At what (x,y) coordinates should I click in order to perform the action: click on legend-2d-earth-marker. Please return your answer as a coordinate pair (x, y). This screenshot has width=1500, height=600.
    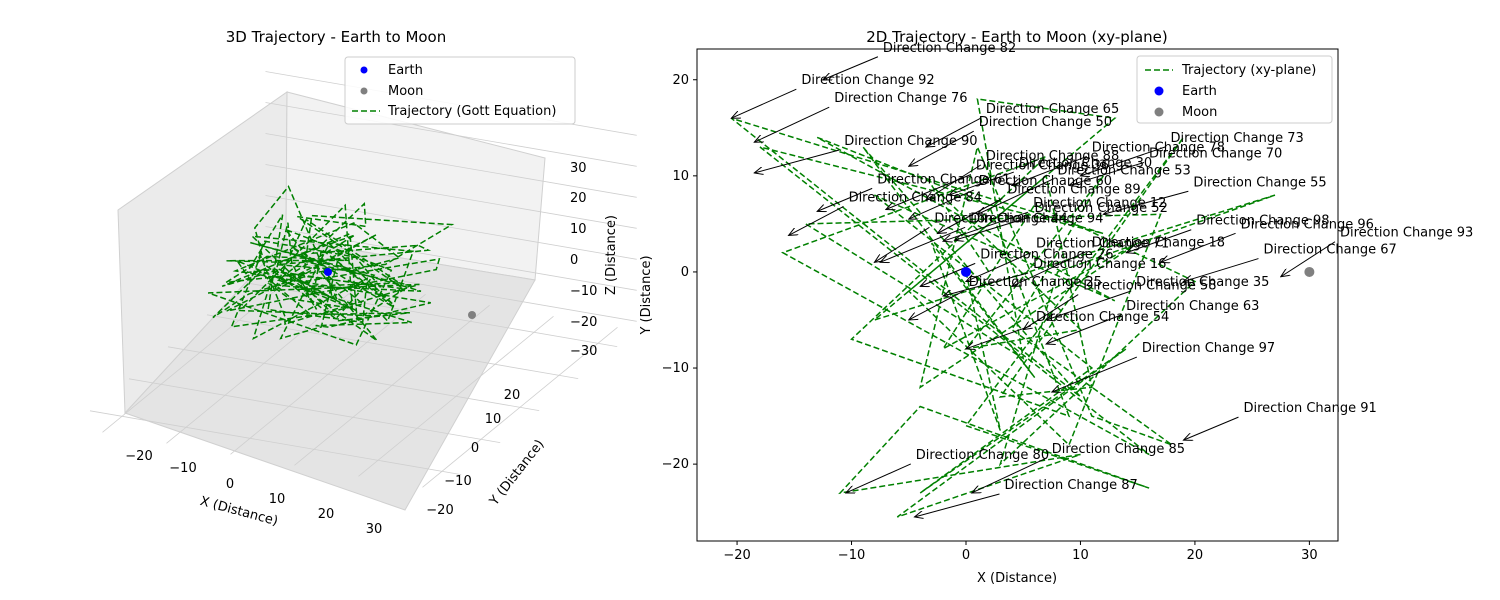
    Looking at the image, I should click on (1159, 91).